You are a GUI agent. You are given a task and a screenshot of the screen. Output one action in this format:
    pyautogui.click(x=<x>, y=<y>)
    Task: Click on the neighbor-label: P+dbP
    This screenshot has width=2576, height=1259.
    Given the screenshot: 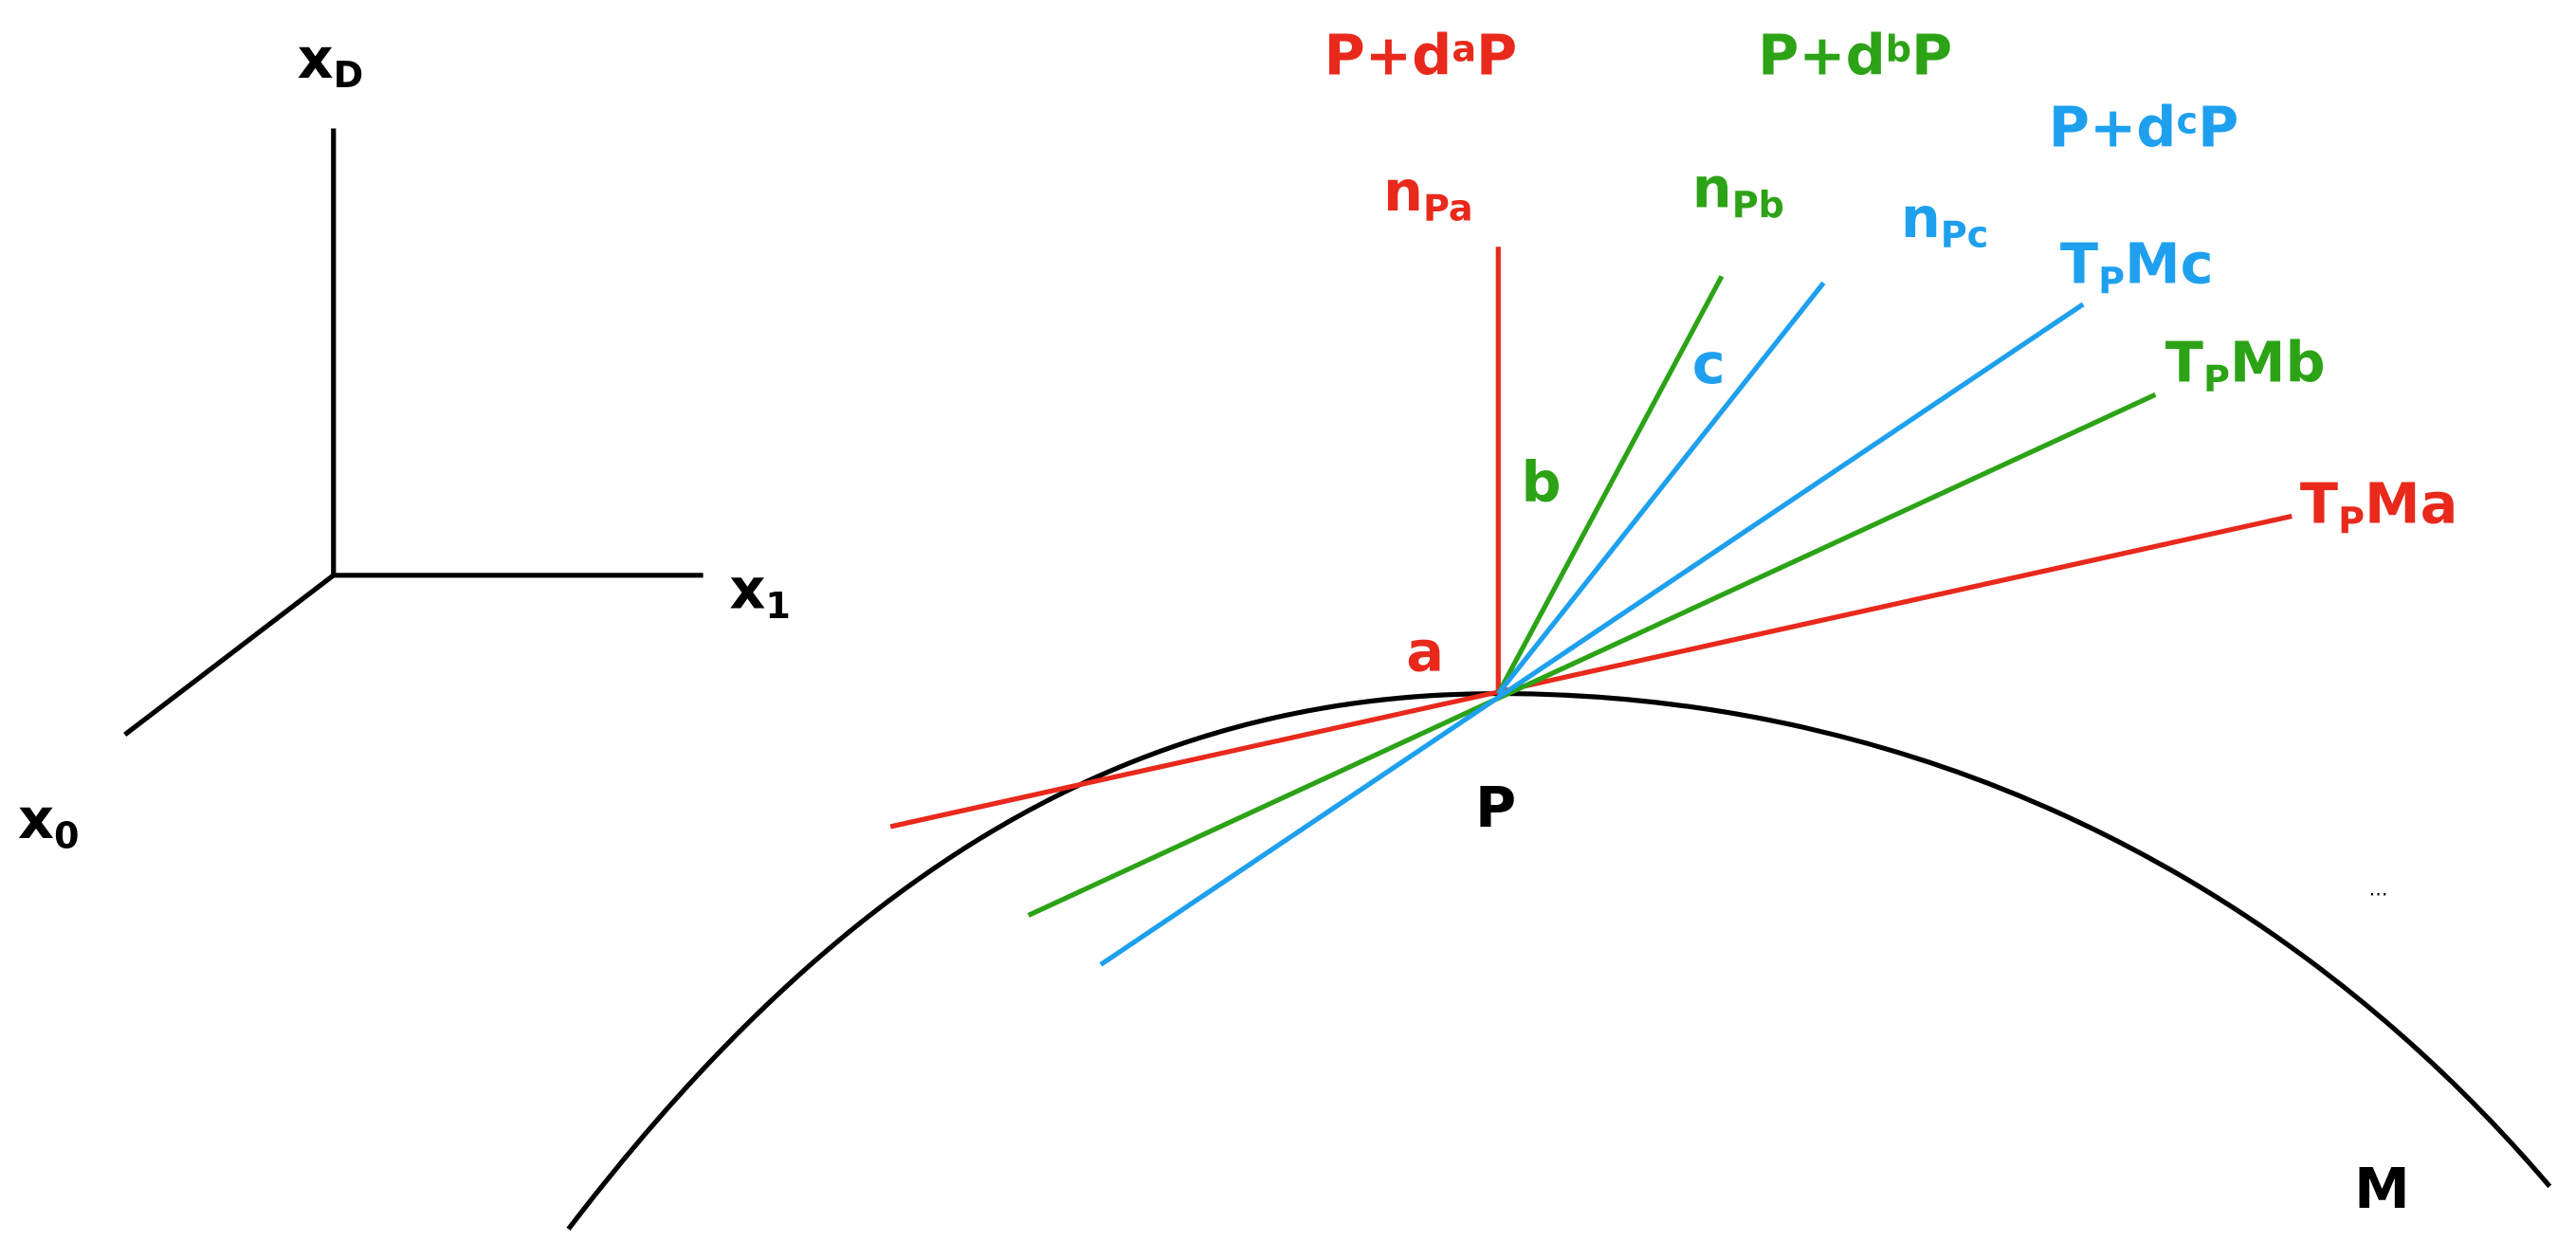 What is the action you would take?
    pyautogui.click(x=1855, y=54)
    